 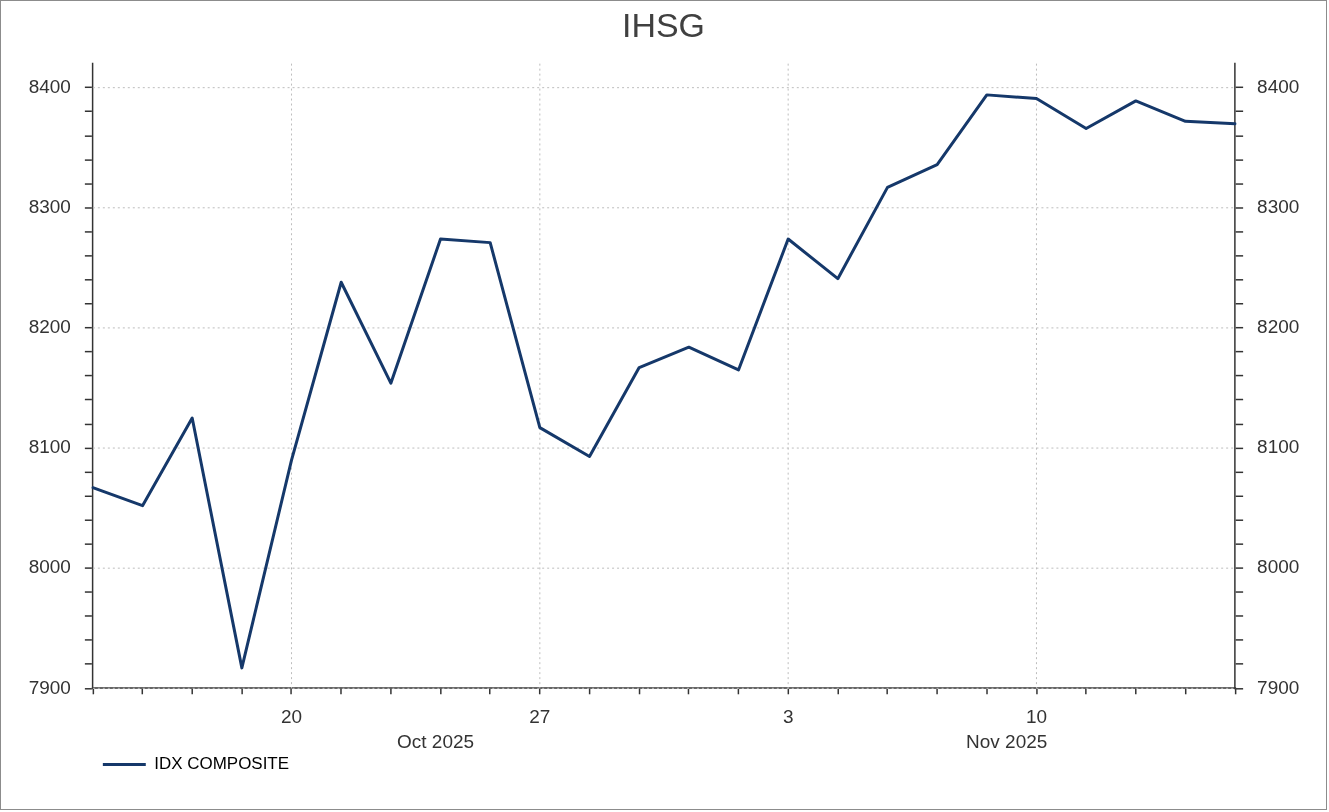 I want to click on y-tick-label: 8300, so click(x=49, y=207).